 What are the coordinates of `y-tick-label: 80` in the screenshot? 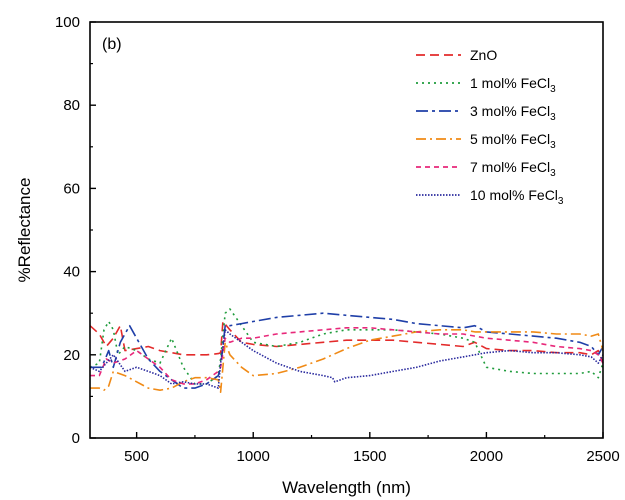 It's located at (71, 105).